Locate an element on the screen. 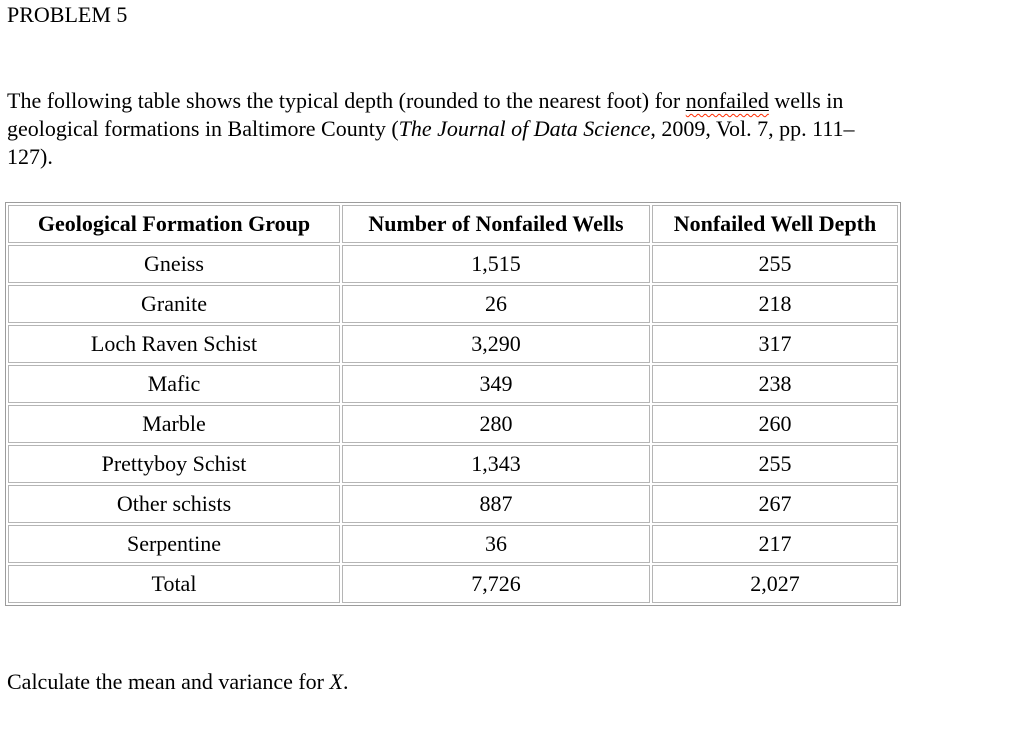 The image size is (1017, 730). table-cell: Other schists is located at coordinates (174, 504).